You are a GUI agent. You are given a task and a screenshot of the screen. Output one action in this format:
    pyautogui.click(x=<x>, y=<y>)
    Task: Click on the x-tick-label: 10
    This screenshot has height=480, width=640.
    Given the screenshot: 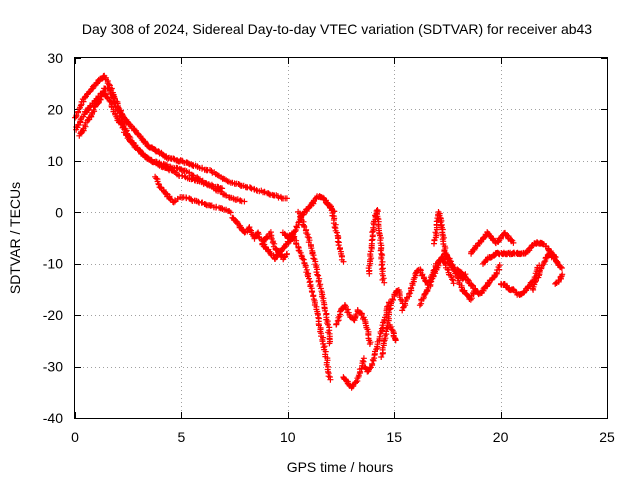 What is the action you would take?
    pyautogui.click(x=288, y=437)
    